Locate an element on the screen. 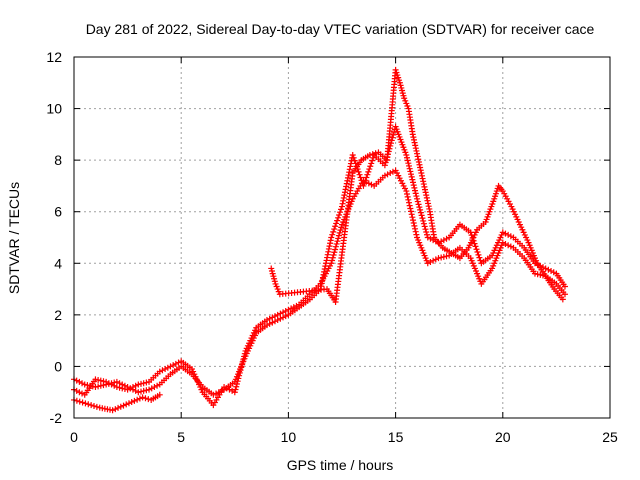  x-axis-title: GPS time / hours is located at coordinates (340, 465).